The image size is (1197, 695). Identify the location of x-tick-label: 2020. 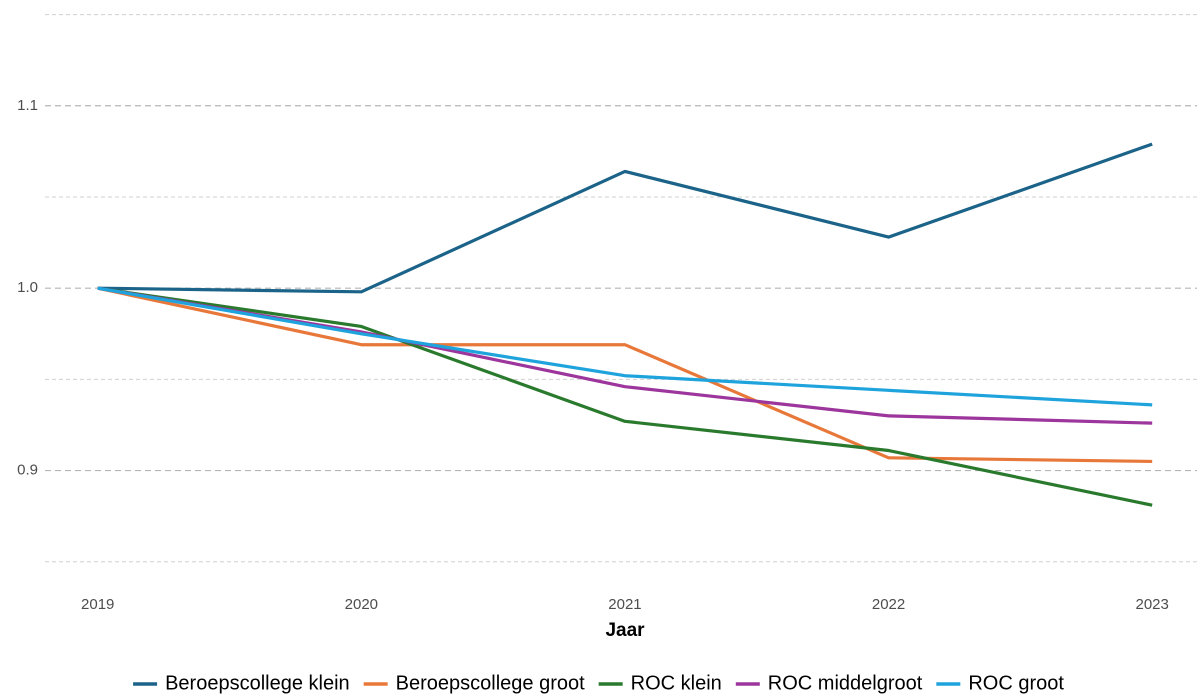
(361, 604).